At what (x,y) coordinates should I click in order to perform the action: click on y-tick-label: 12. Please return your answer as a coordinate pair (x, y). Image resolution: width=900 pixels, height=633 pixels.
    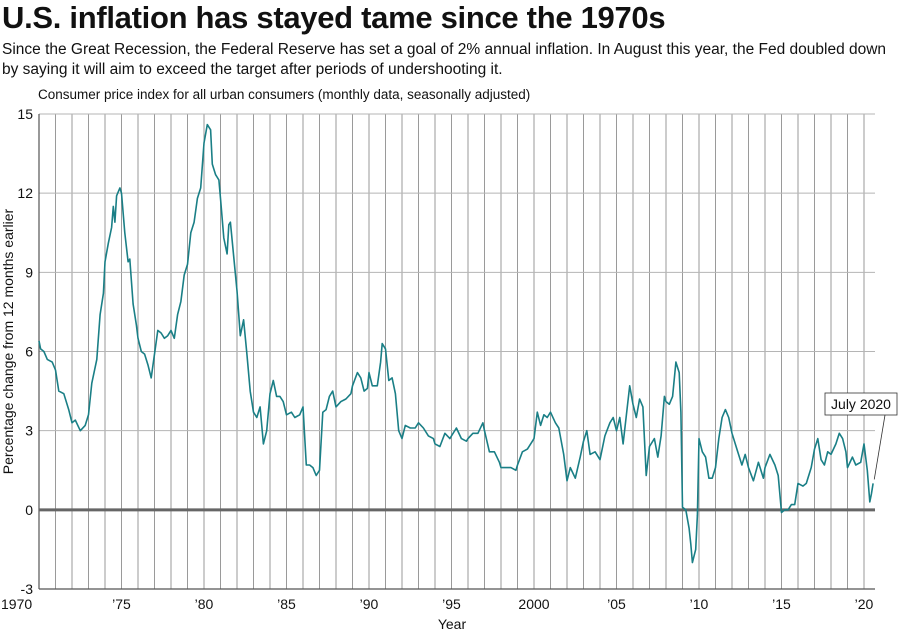
    Looking at the image, I should click on (25, 193).